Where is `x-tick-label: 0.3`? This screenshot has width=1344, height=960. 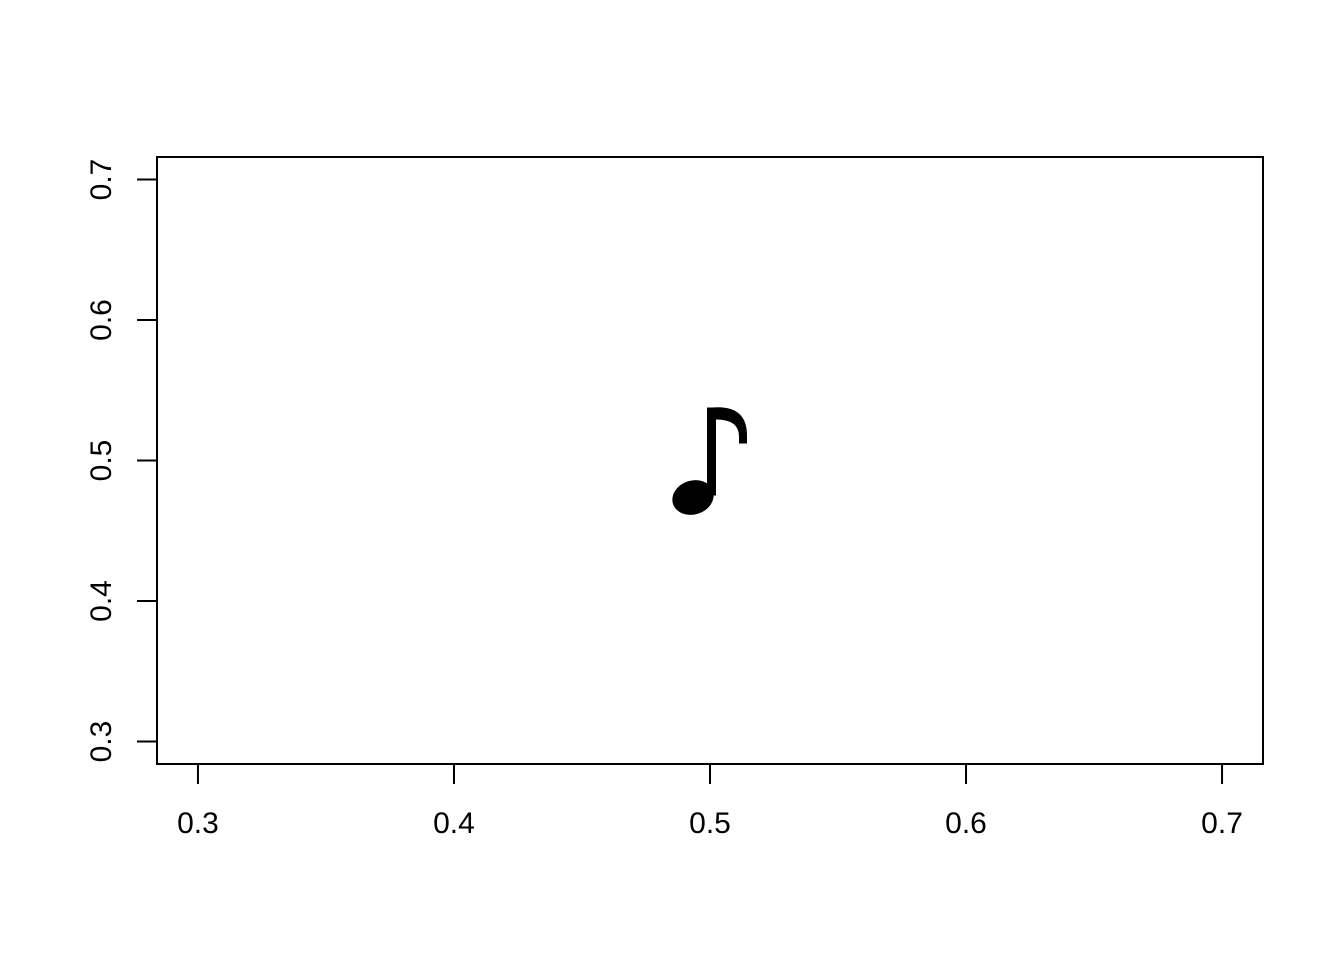 x-tick-label: 0.3 is located at coordinates (198, 823).